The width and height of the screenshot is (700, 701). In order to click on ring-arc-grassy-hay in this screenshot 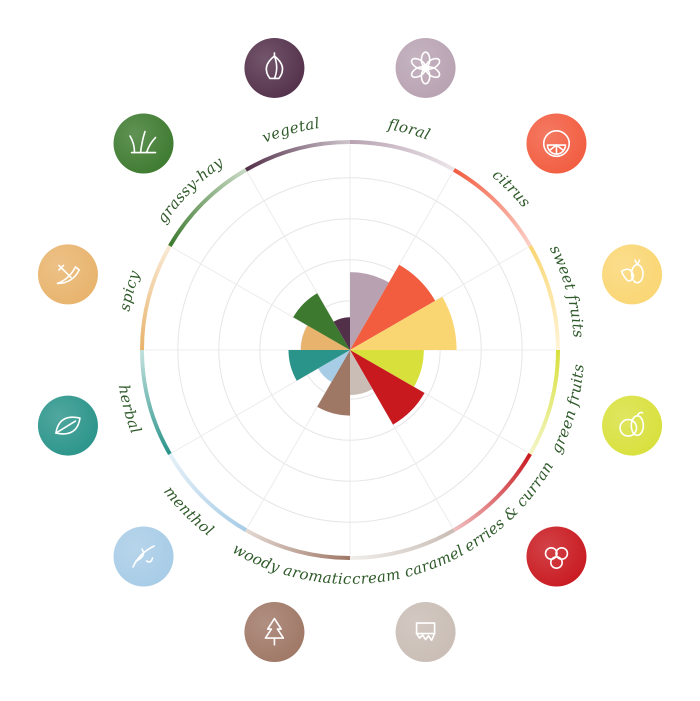, I will do `click(208, 208)`.